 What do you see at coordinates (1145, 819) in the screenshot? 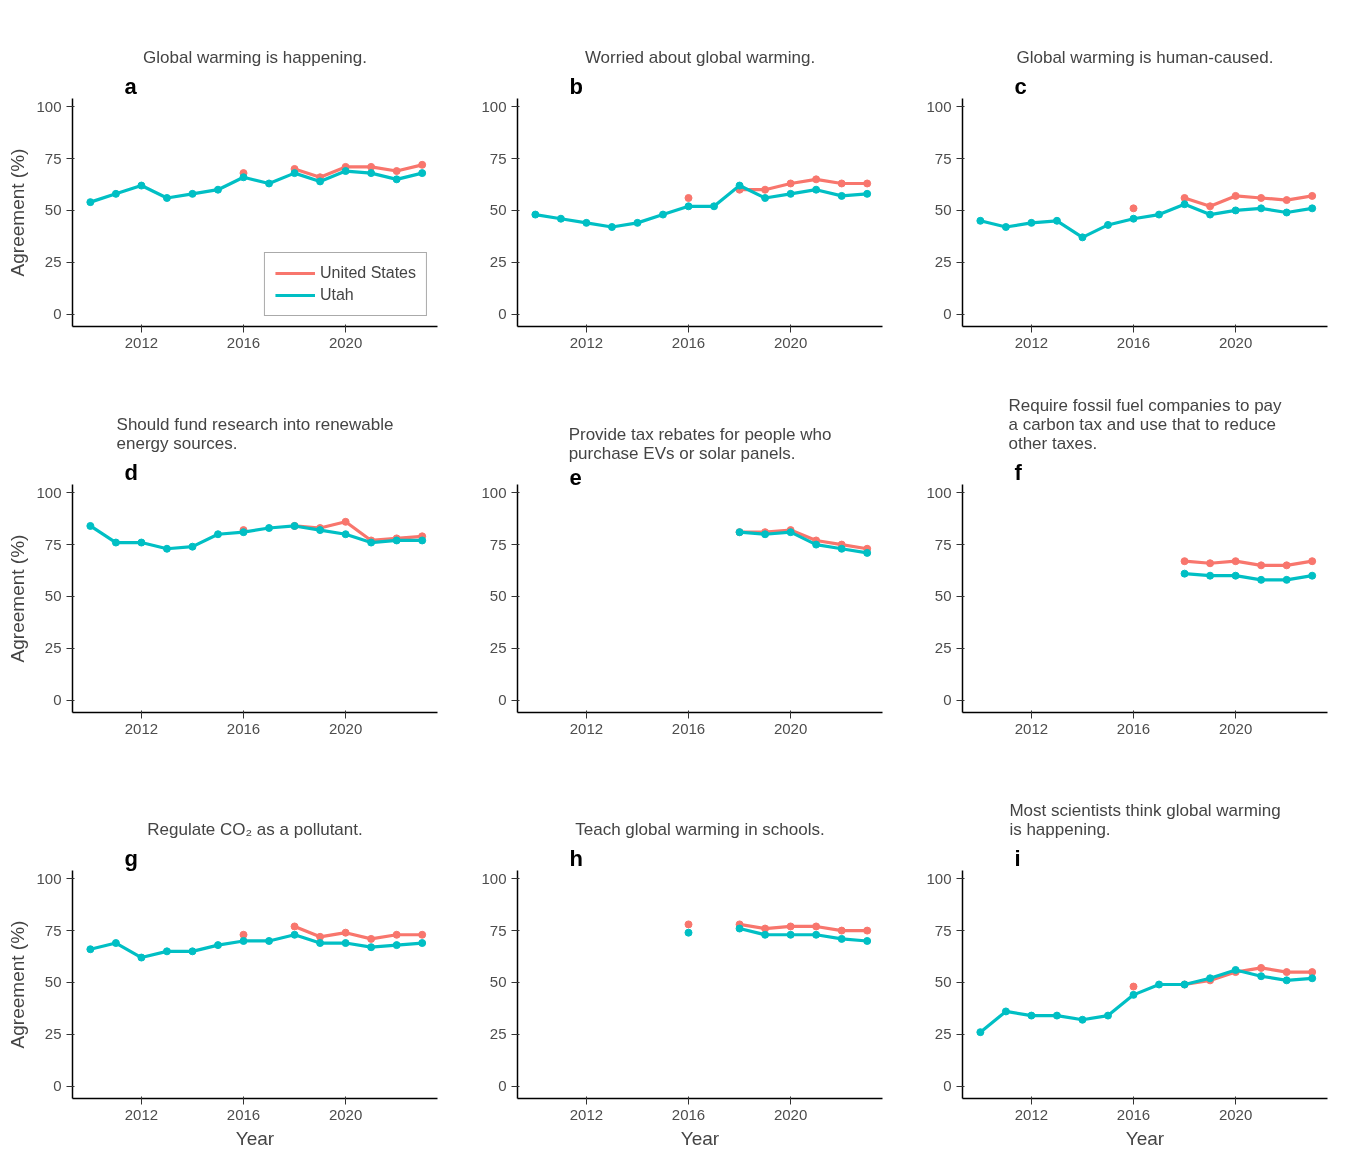
I see `chart-title: Most scientists think global warming is happening.` at bounding box center [1145, 819].